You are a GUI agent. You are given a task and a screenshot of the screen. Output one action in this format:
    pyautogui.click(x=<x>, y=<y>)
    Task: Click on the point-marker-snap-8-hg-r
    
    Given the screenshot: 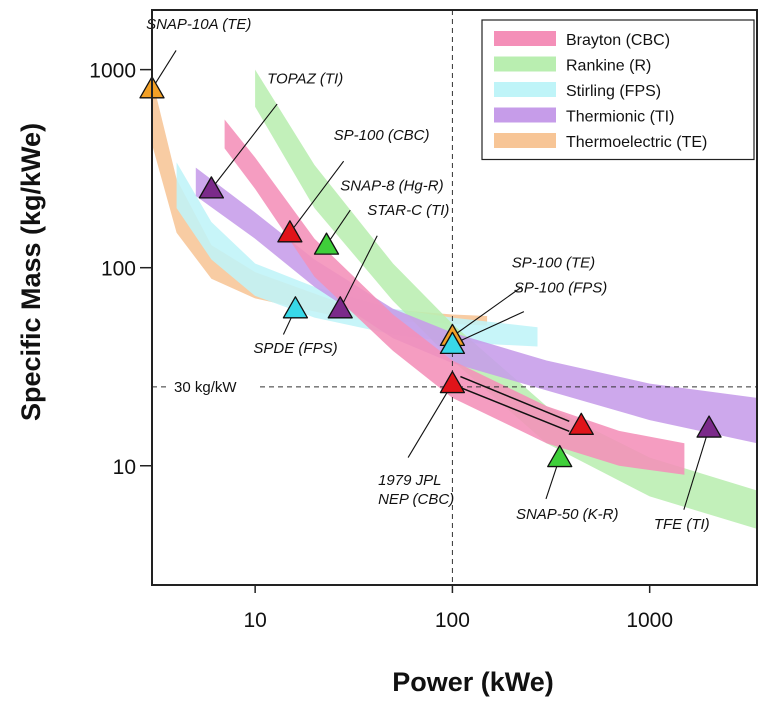 What is the action you would take?
    pyautogui.click(x=326, y=243)
    